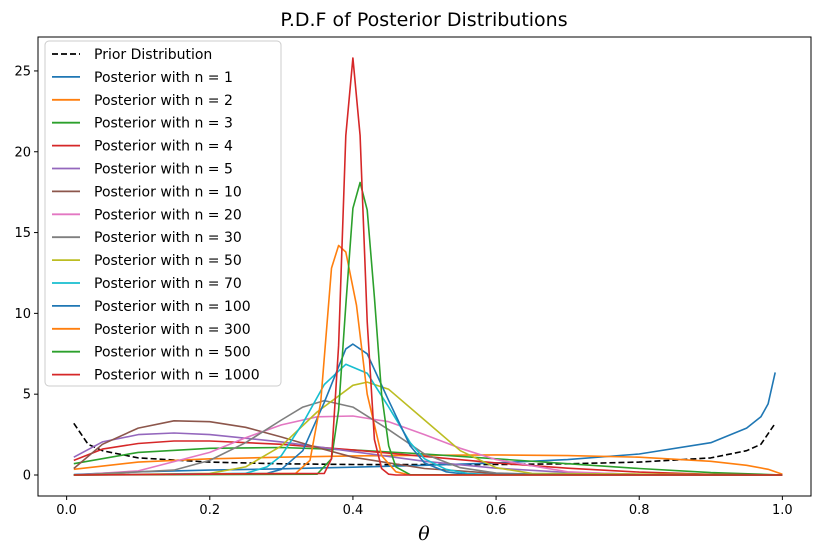 This screenshot has height=555, width=822. What do you see at coordinates (424, 534) in the screenshot?
I see `x-axis-label: θ` at bounding box center [424, 534].